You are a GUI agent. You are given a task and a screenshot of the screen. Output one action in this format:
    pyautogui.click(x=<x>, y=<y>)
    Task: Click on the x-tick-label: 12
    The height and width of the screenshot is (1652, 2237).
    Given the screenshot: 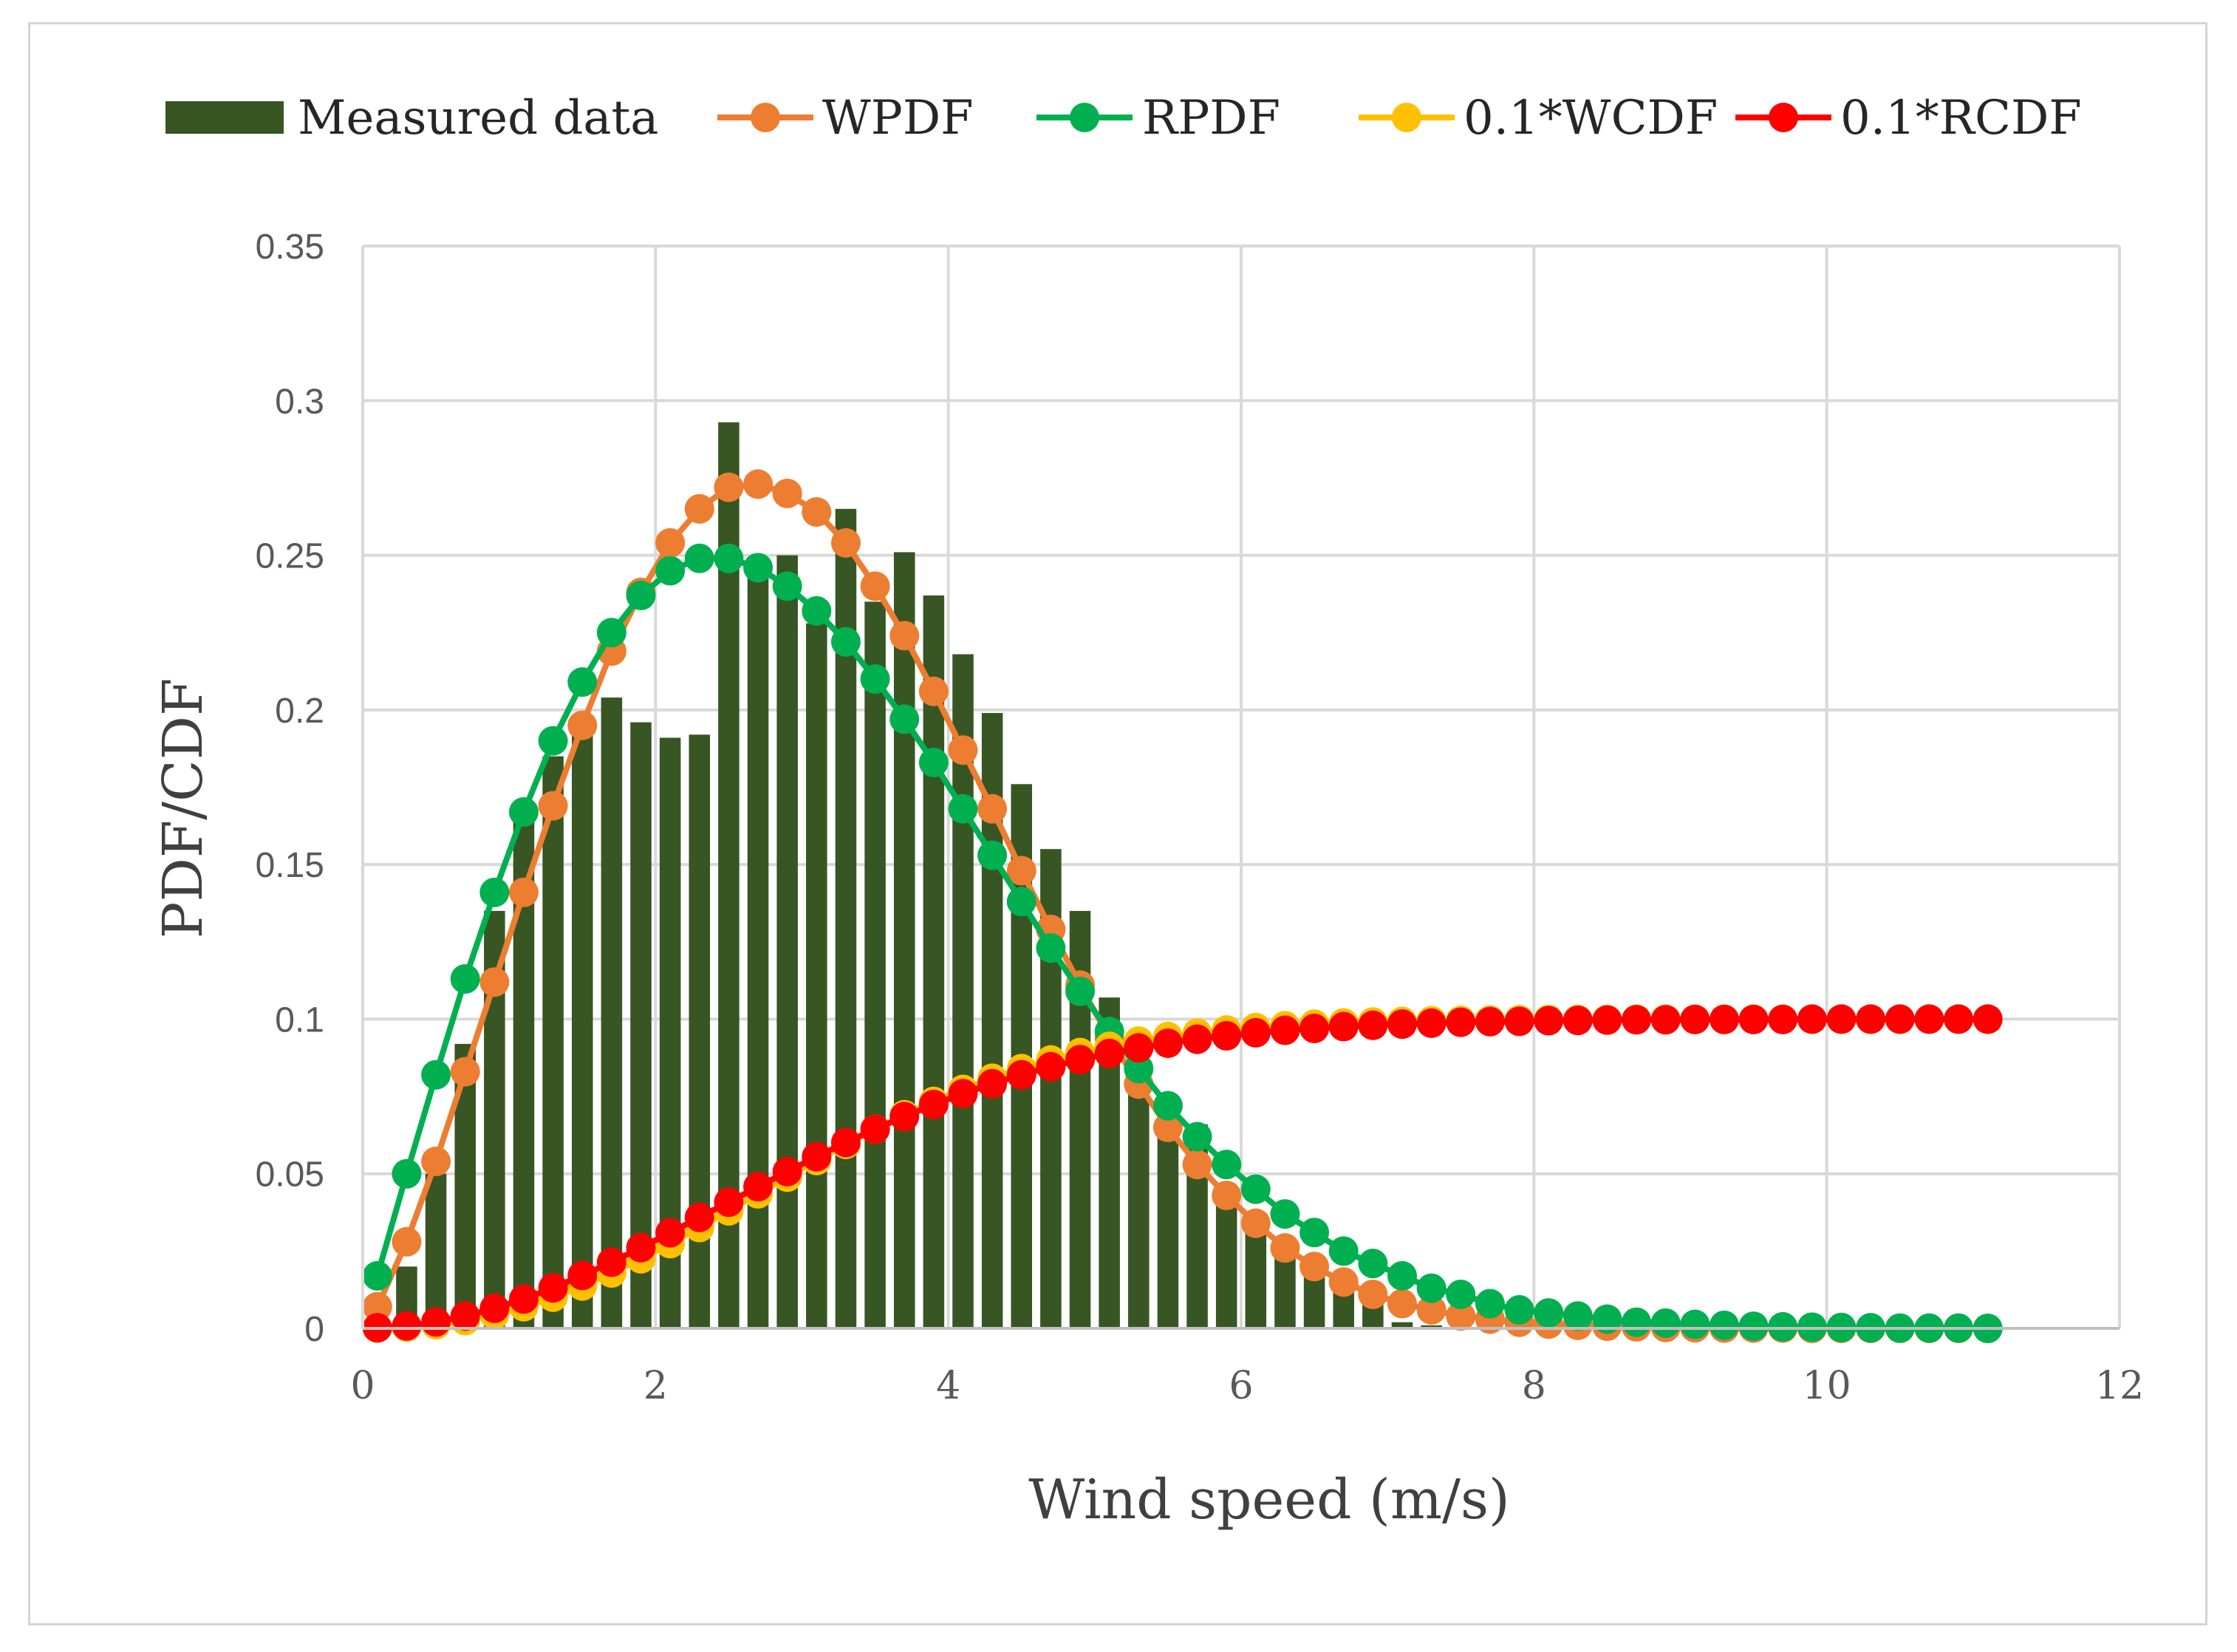 What is the action you would take?
    pyautogui.click(x=2119, y=1386)
    